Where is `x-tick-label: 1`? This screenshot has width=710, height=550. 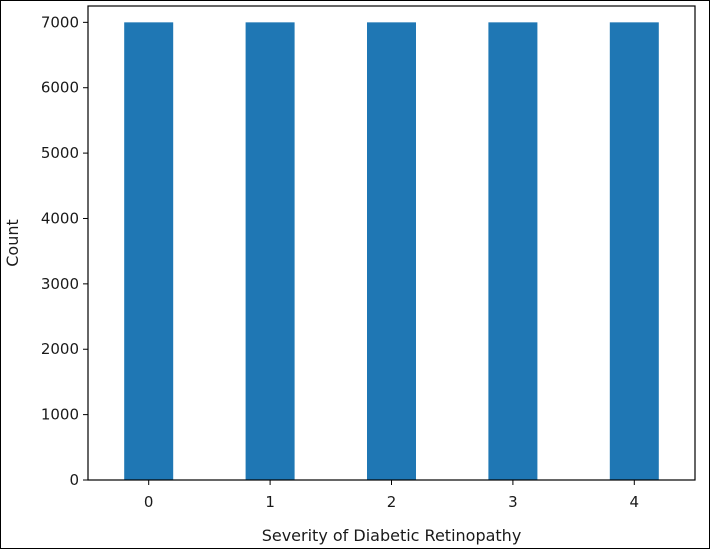
x-tick-label: 1 is located at coordinates (270, 502).